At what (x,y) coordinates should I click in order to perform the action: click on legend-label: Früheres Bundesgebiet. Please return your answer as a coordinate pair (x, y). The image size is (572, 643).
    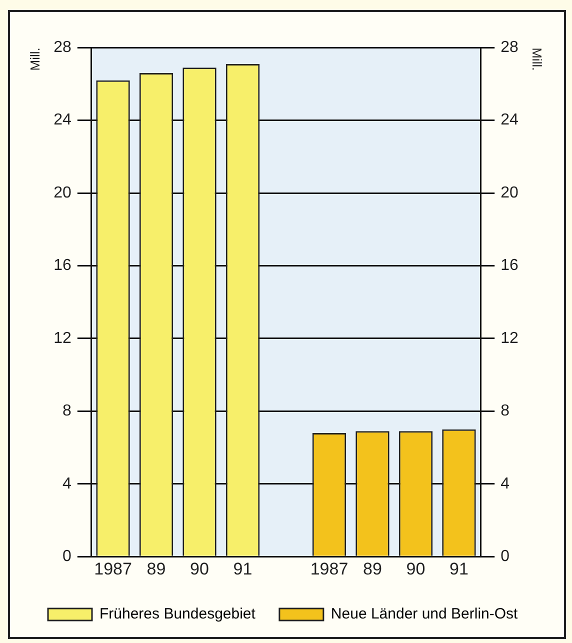
    Looking at the image, I should click on (178, 614).